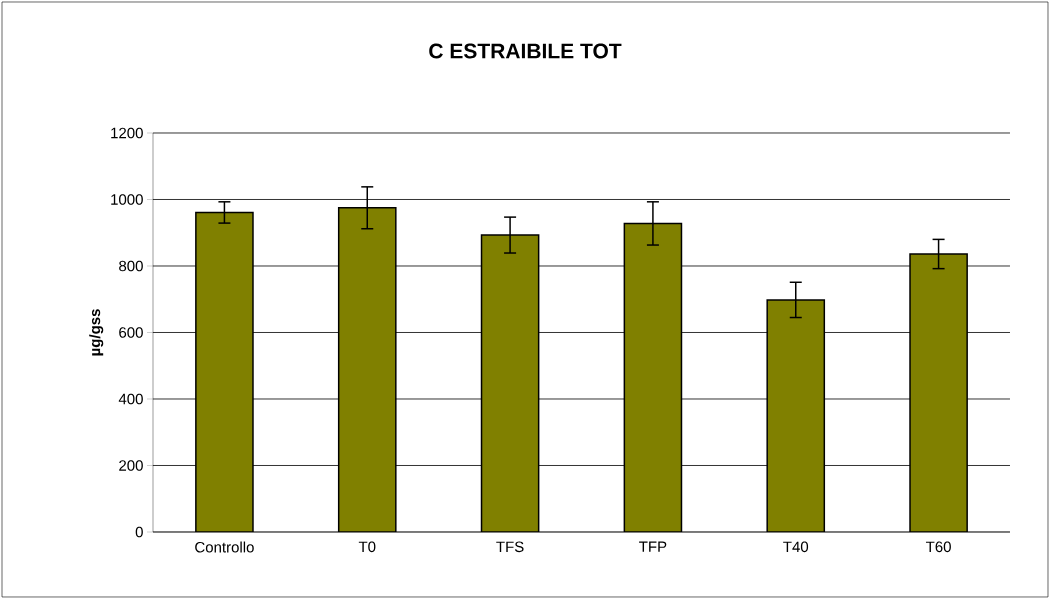  What do you see at coordinates (130, 399) in the screenshot?
I see `y-tick-label: 400` at bounding box center [130, 399].